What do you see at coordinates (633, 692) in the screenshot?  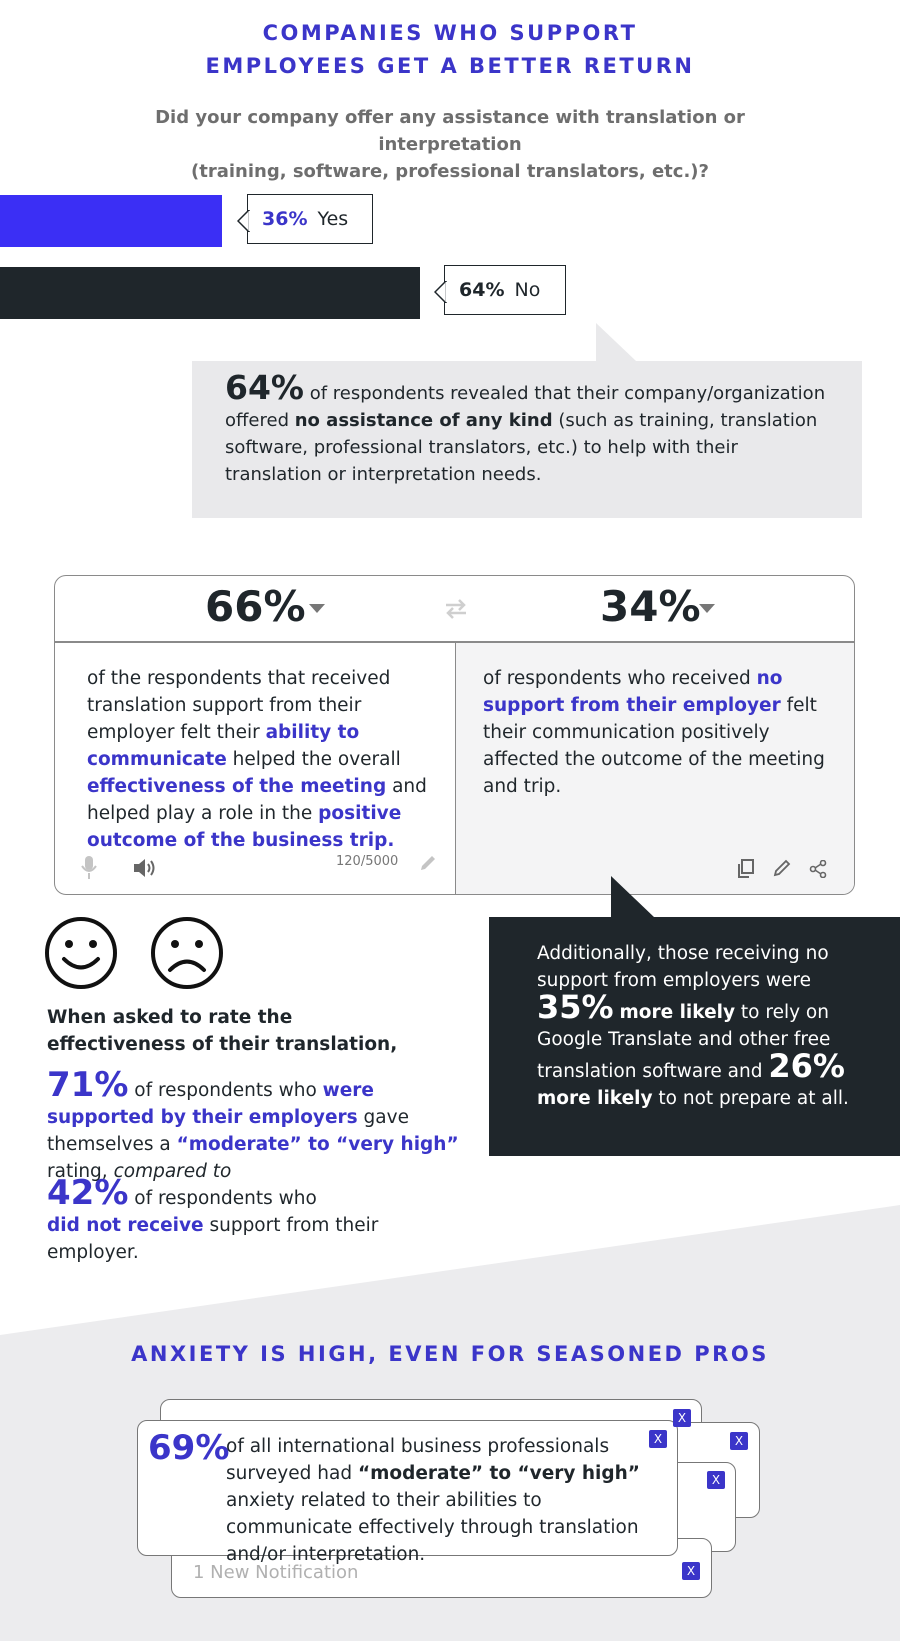 I see `right-text-b: no support from their employer` at bounding box center [633, 692].